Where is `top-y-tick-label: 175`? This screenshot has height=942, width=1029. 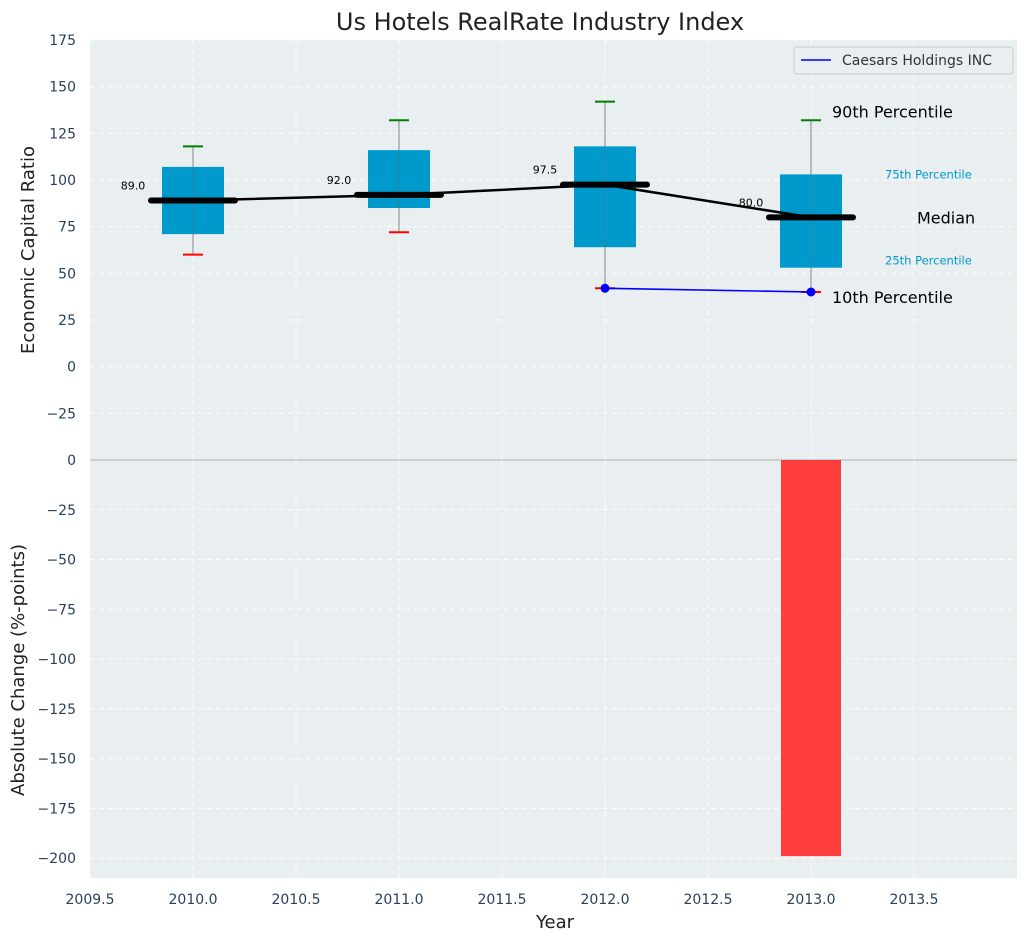 top-y-tick-label: 175 is located at coordinates (62, 41).